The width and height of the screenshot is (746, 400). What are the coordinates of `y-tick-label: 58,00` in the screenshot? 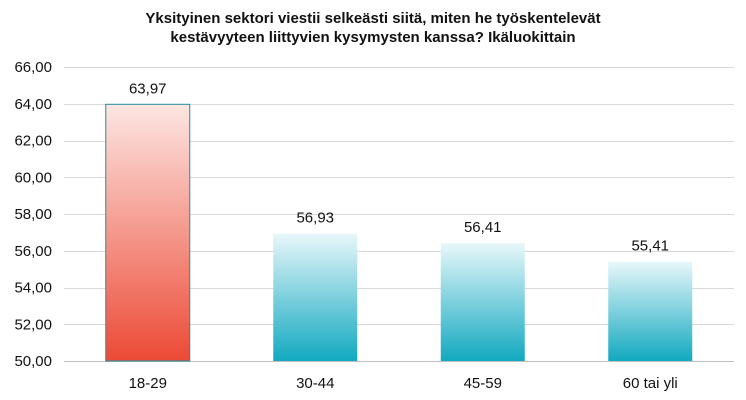 It's located at (33, 214).